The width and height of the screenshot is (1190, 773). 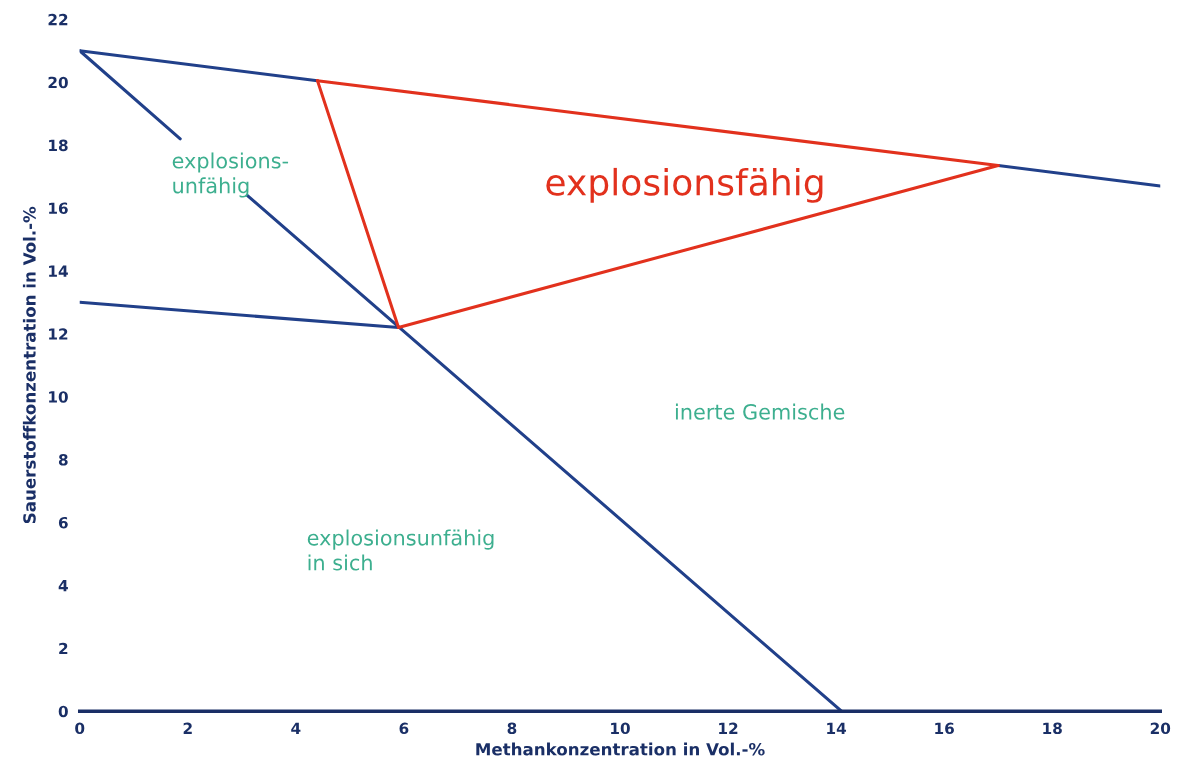 What do you see at coordinates (230, 175) in the screenshot?
I see `annotation: explosions- unfähig` at bounding box center [230, 175].